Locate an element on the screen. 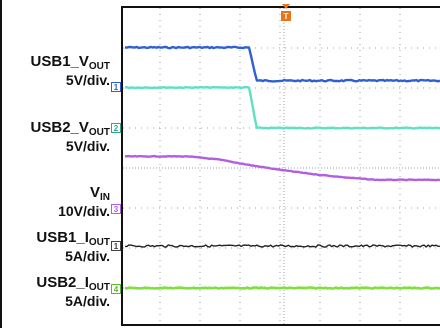 The height and width of the screenshot is (328, 440). label-vin: VIN 10V/div. is located at coordinates (84, 201).